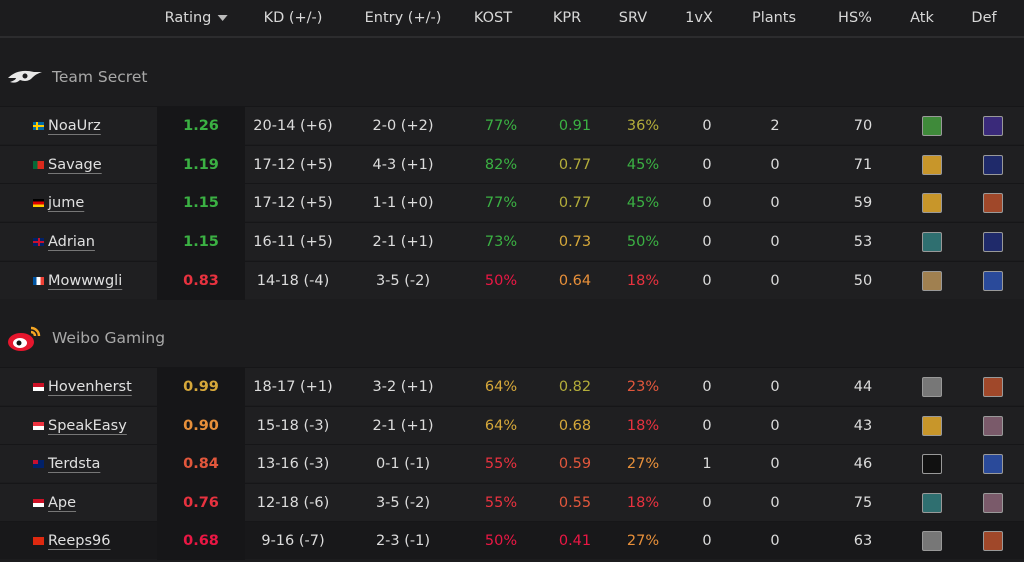 The image size is (1024, 562). Describe the element at coordinates (201, 281) in the screenshot. I see `rating-value: 0.83` at that location.